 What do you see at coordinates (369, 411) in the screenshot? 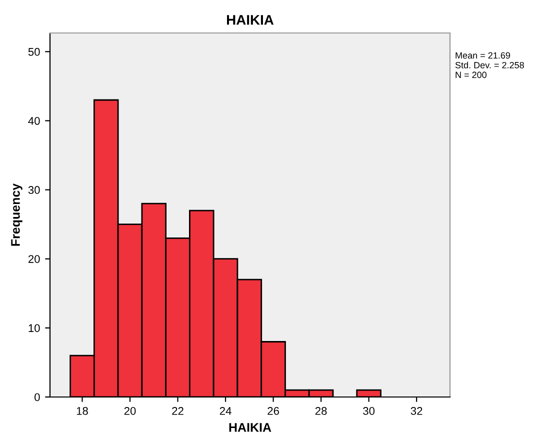
I see `x-tick-label: 30` at bounding box center [369, 411].